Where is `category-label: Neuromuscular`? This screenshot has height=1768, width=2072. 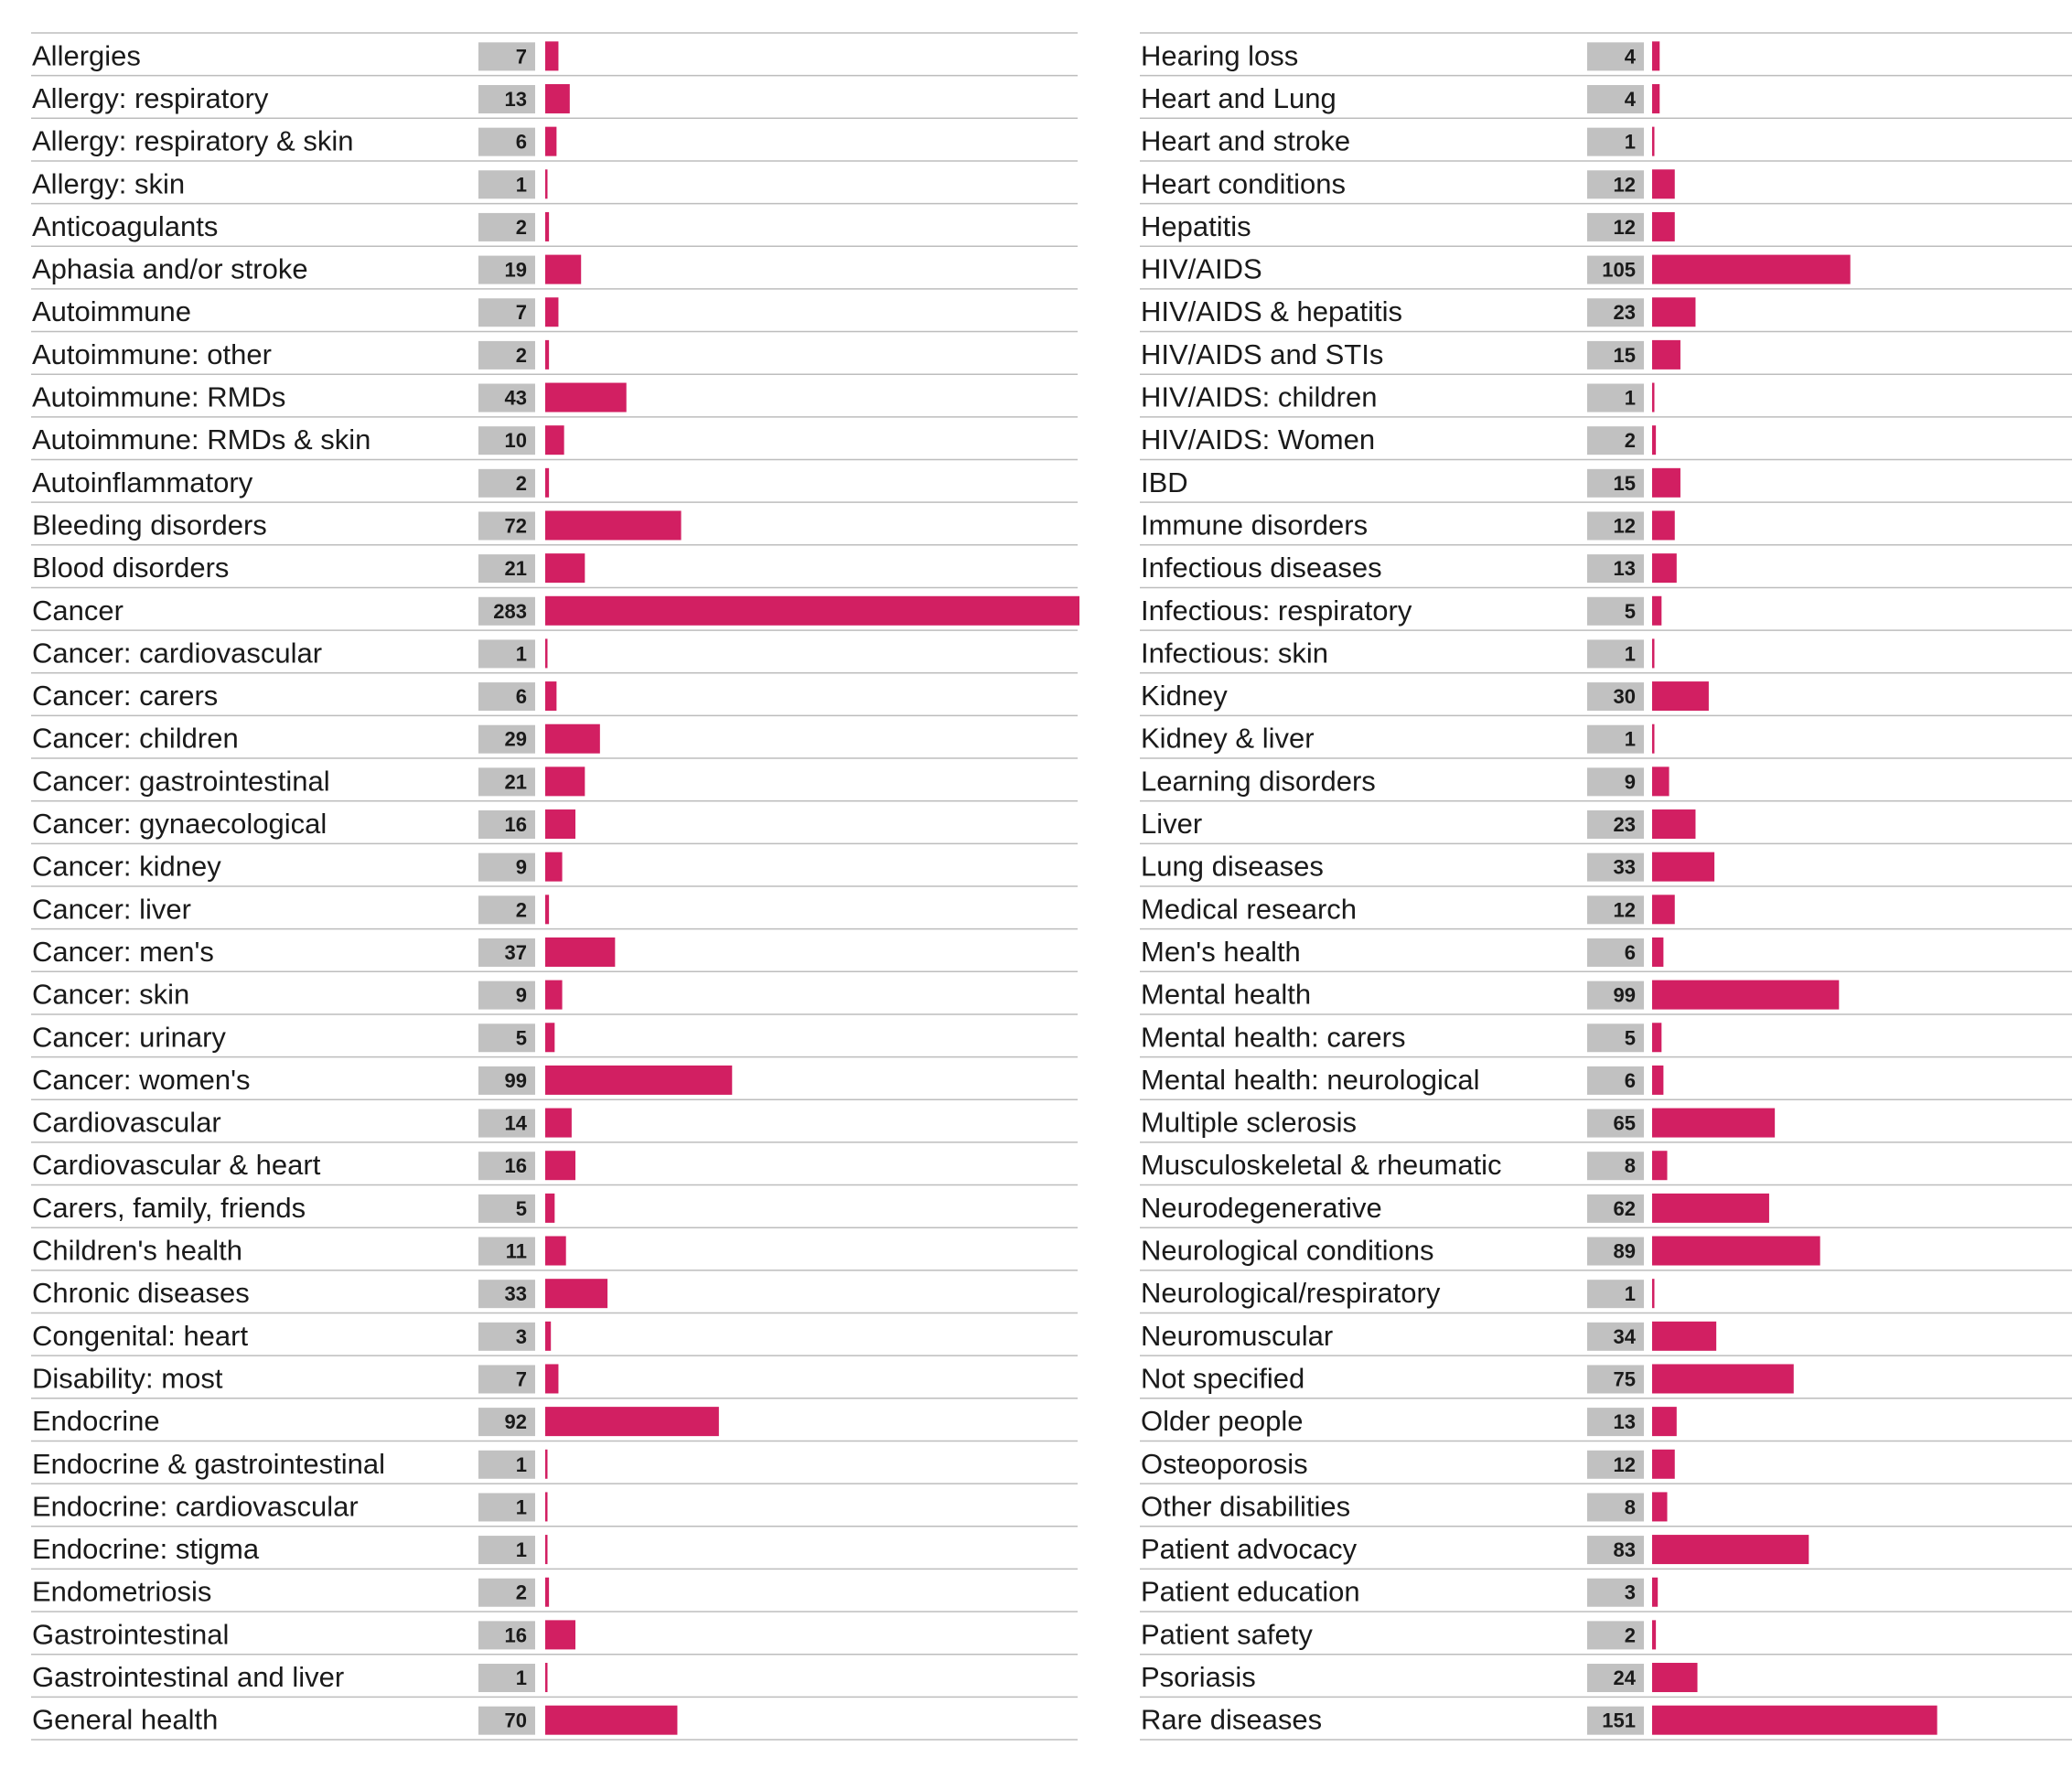 category-label: Neuromuscular is located at coordinates (1237, 1336).